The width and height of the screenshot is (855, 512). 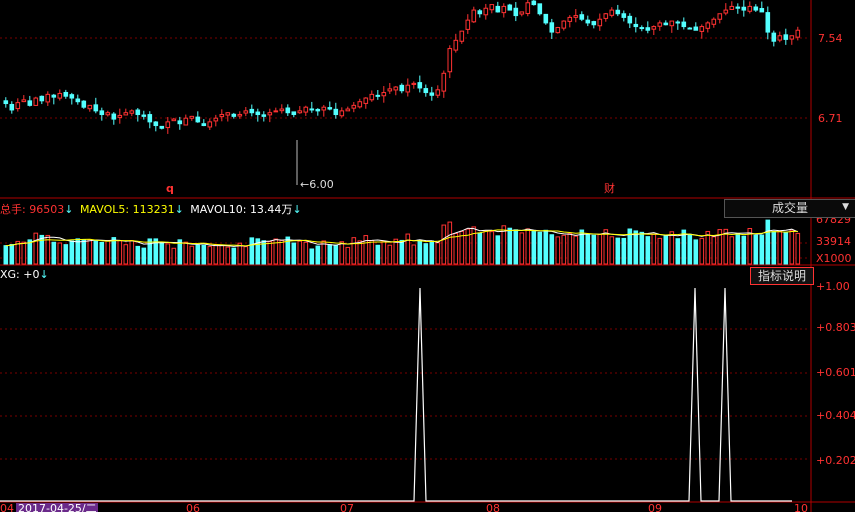 I want to click on selector-label: 成交量, so click(x=789, y=208).